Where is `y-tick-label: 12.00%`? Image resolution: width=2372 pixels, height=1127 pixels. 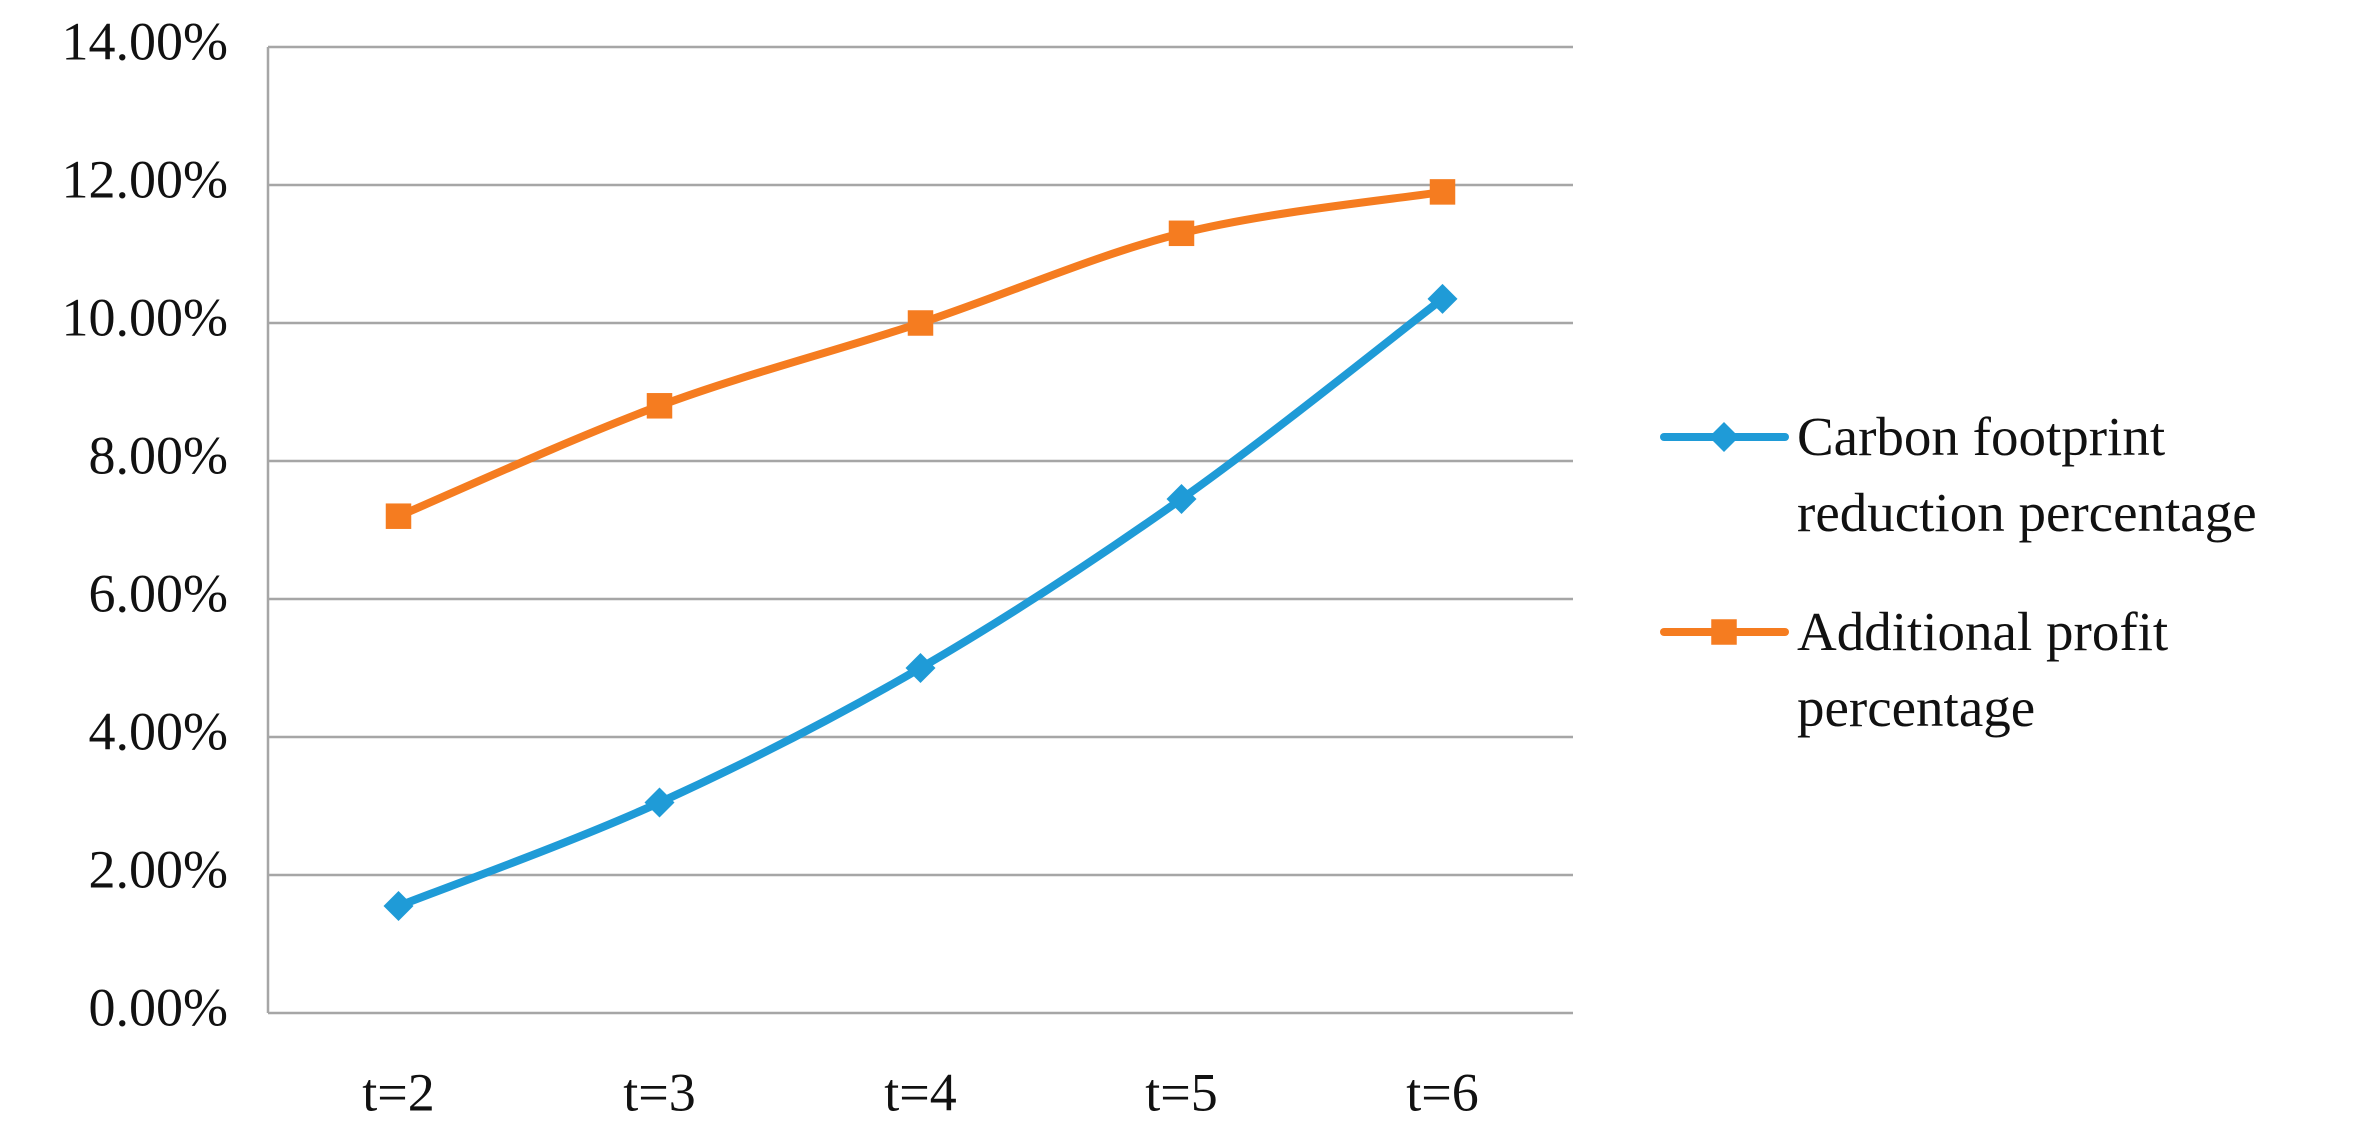 y-tick-label: 12.00% is located at coordinates (145, 179).